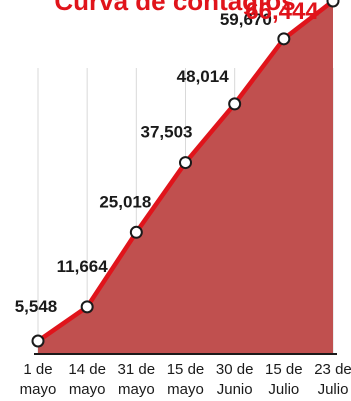 This screenshot has height=401, width=351. I want to click on x-tick-label: 30 de Junio, so click(235, 379).